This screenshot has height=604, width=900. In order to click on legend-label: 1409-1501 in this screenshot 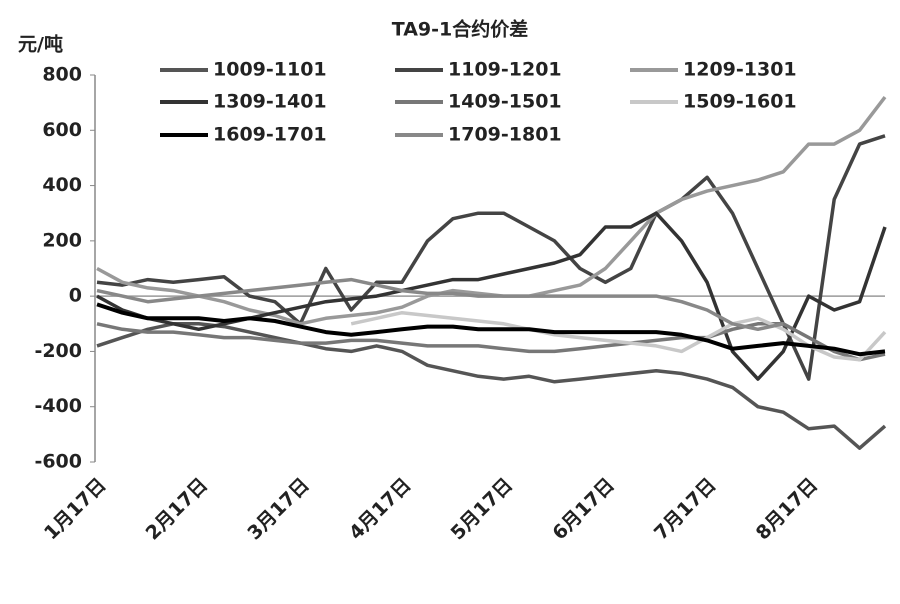, I will do `click(505, 102)`.